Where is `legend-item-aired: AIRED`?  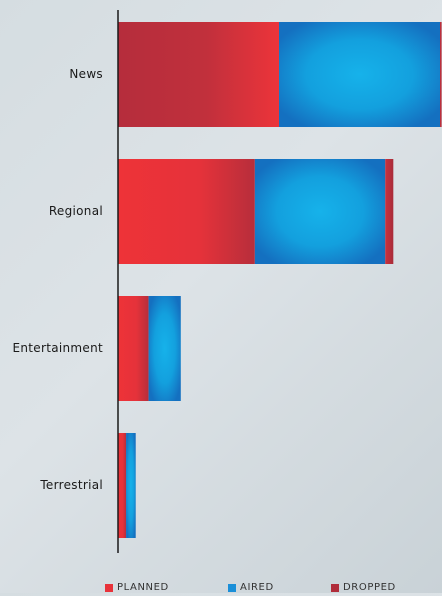 legend-item-aired: AIRED is located at coordinates (251, 587).